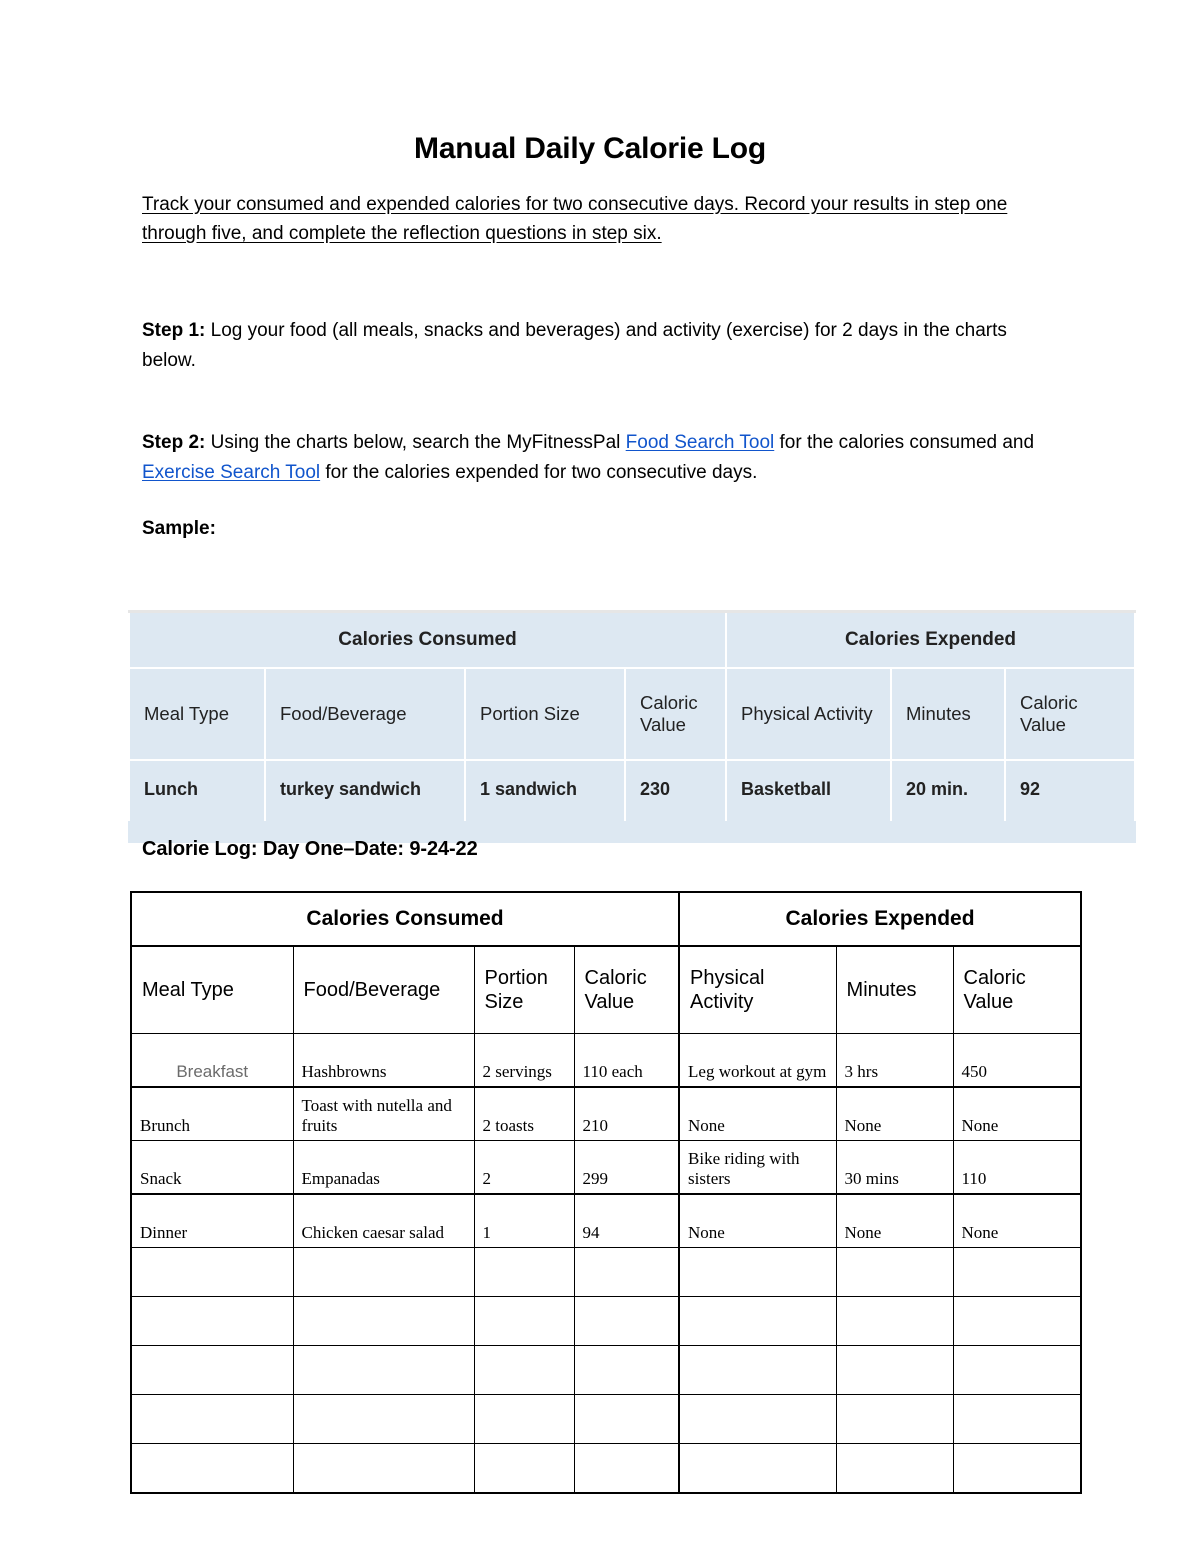 Image resolution: width=1200 pixels, height=1553 pixels. I want to click on sample-label: Sample:, so click(179, 528).